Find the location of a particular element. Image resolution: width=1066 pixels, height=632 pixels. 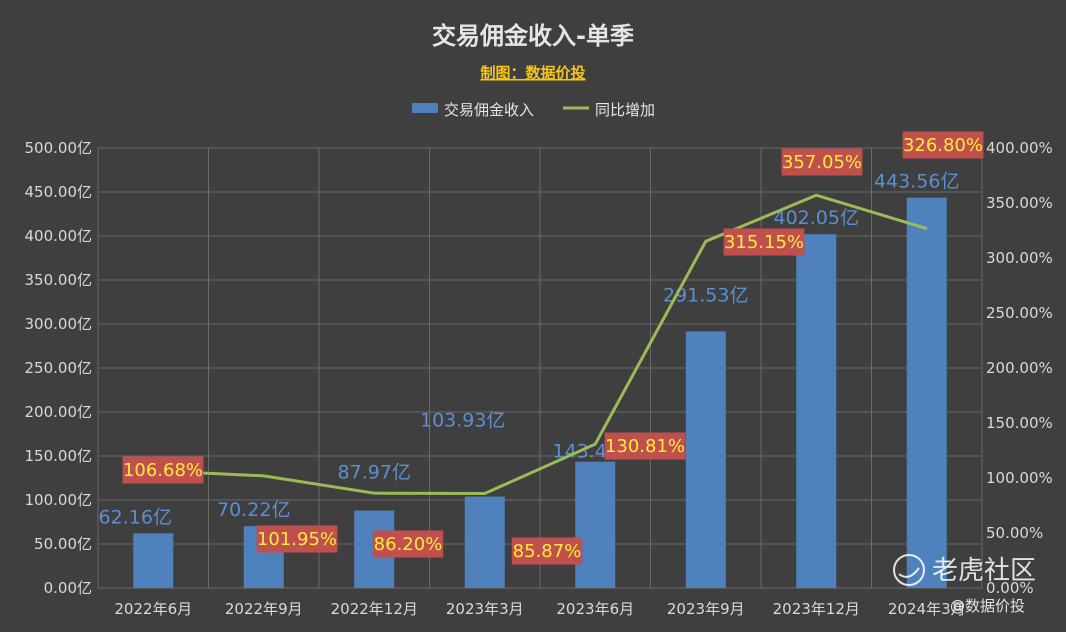

pct-value-label: 130.81% is located at coordinates (645, 446).